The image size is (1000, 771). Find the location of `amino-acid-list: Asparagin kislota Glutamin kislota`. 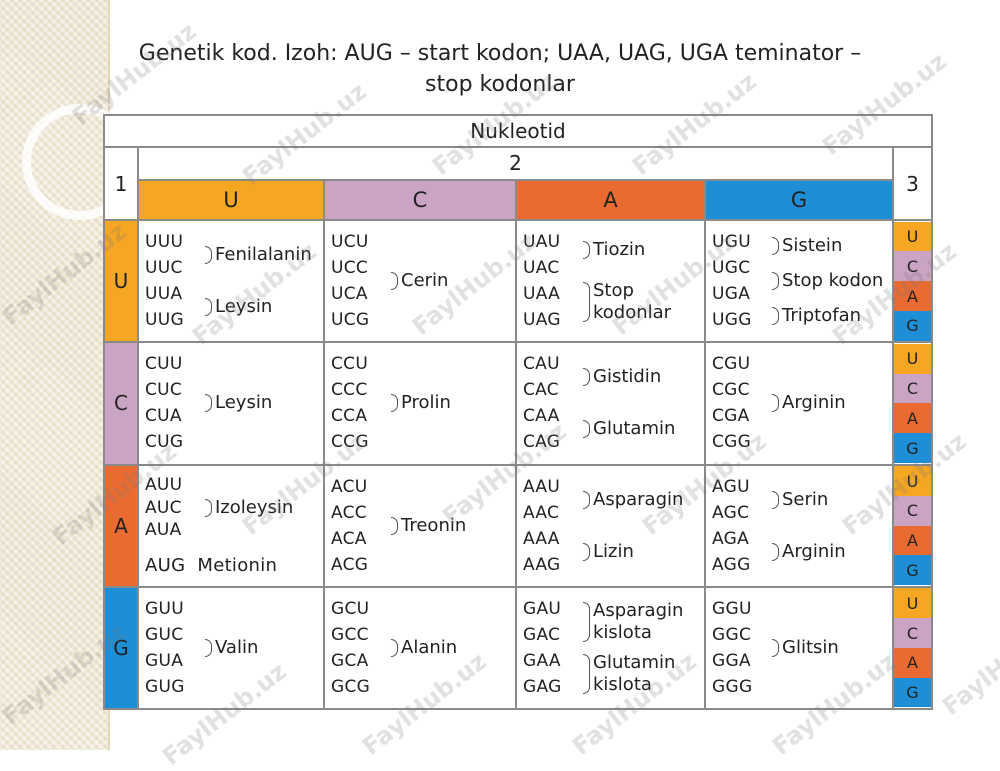

amino-acid-list: Asparagin kislota Glutamin kislota is located at coordinates (642, 648).